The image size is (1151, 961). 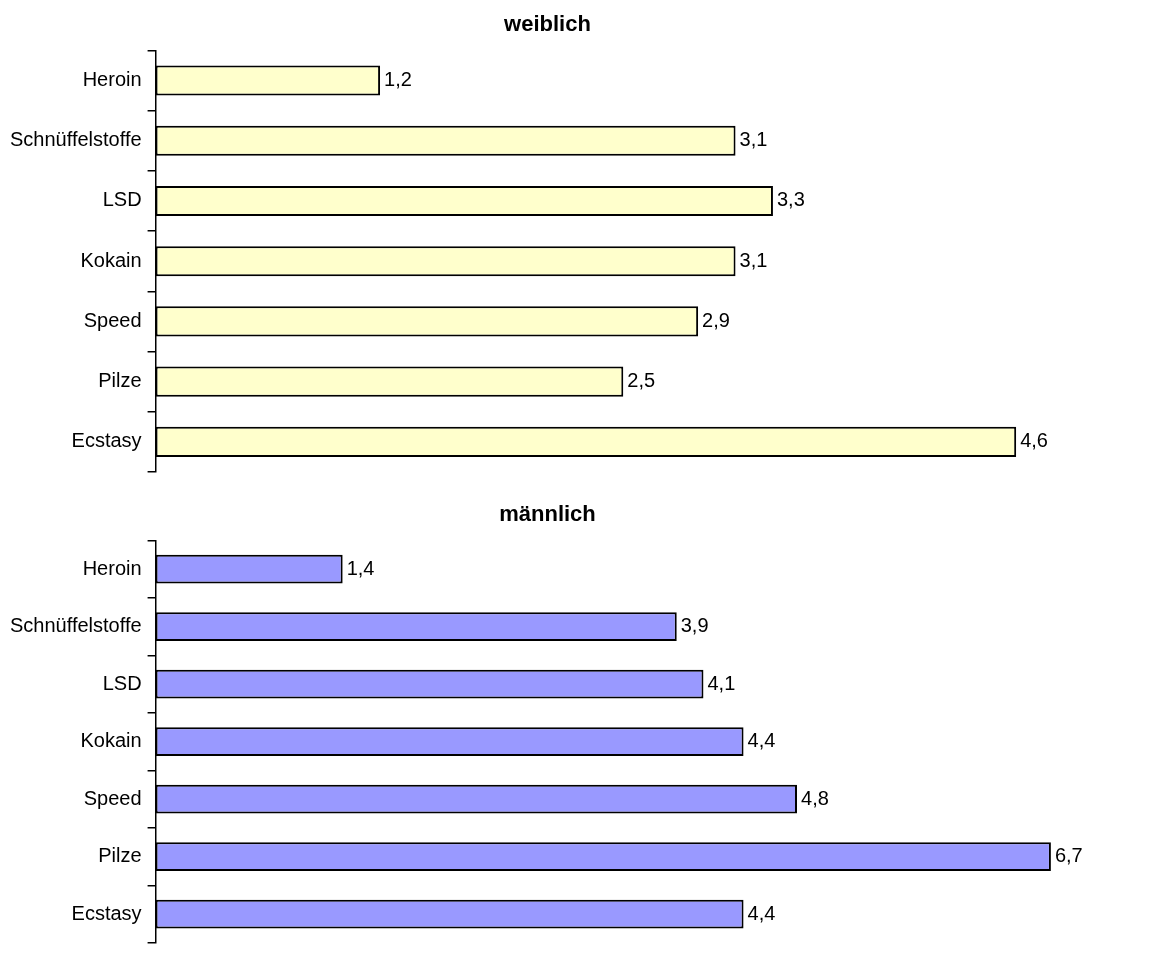 What do you see at coordinates (790, 199) in the screenshot?
I see `data-label: 3,3` at bounding box center [790, 199].